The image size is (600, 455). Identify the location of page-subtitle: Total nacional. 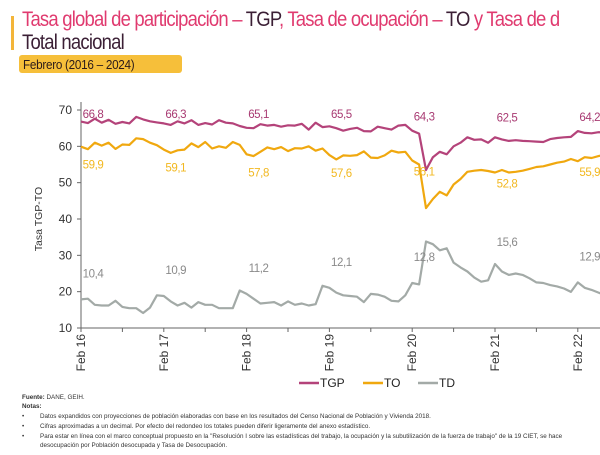
(73, 42).